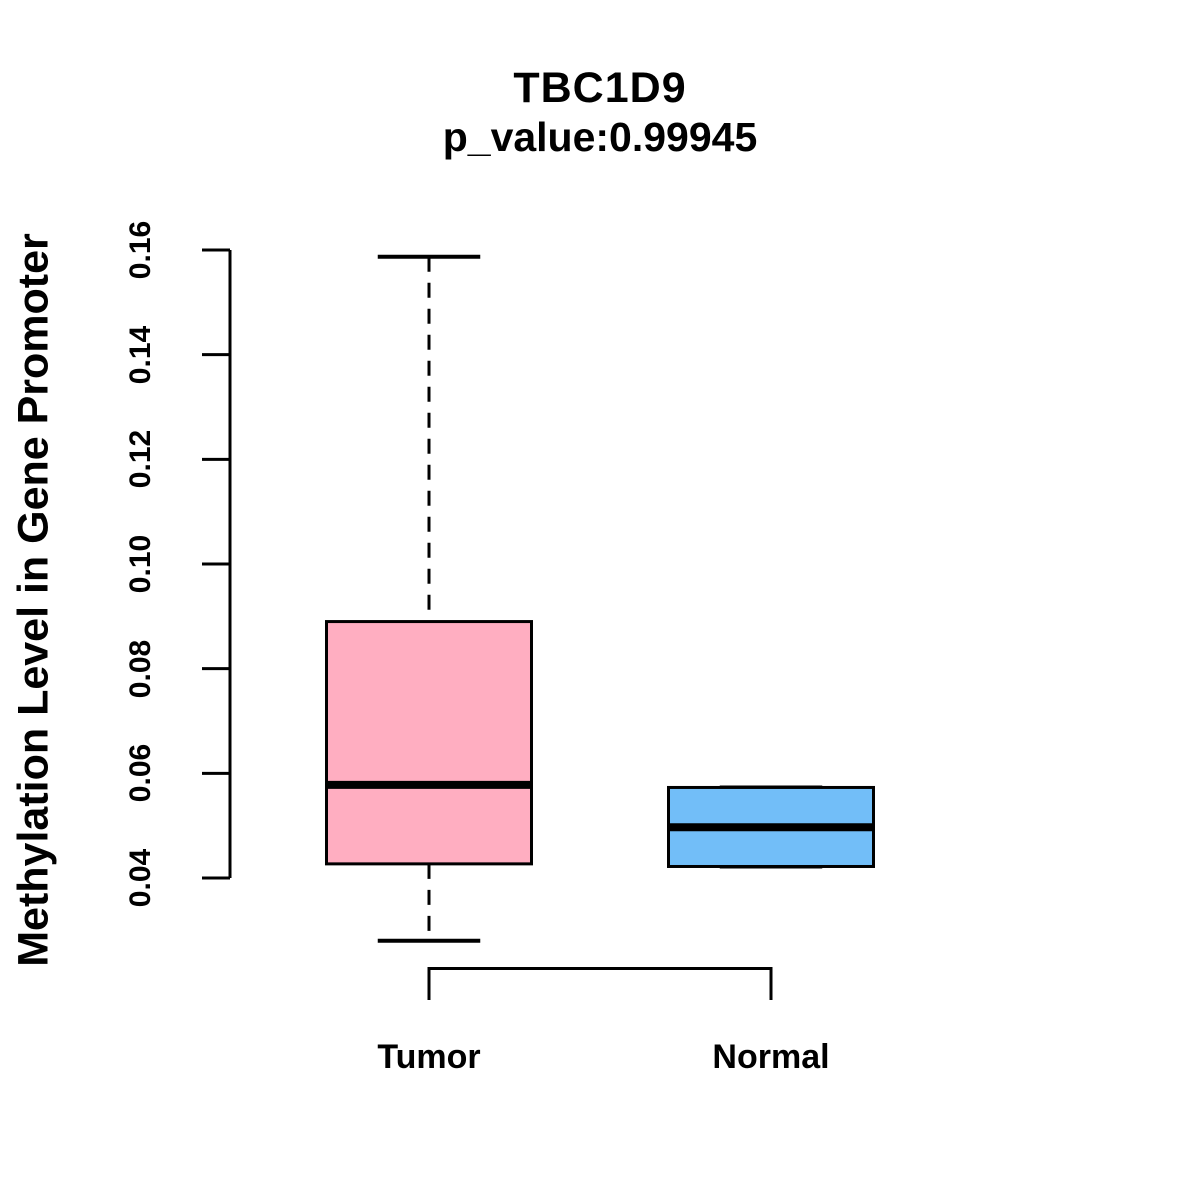 This screenshot has width=1200, height=1200. What do you see at coordinates (429, 1057) in the screenshot?
I see `x-category-label-tumor: Tumor` at bounding box center [429, 1057].